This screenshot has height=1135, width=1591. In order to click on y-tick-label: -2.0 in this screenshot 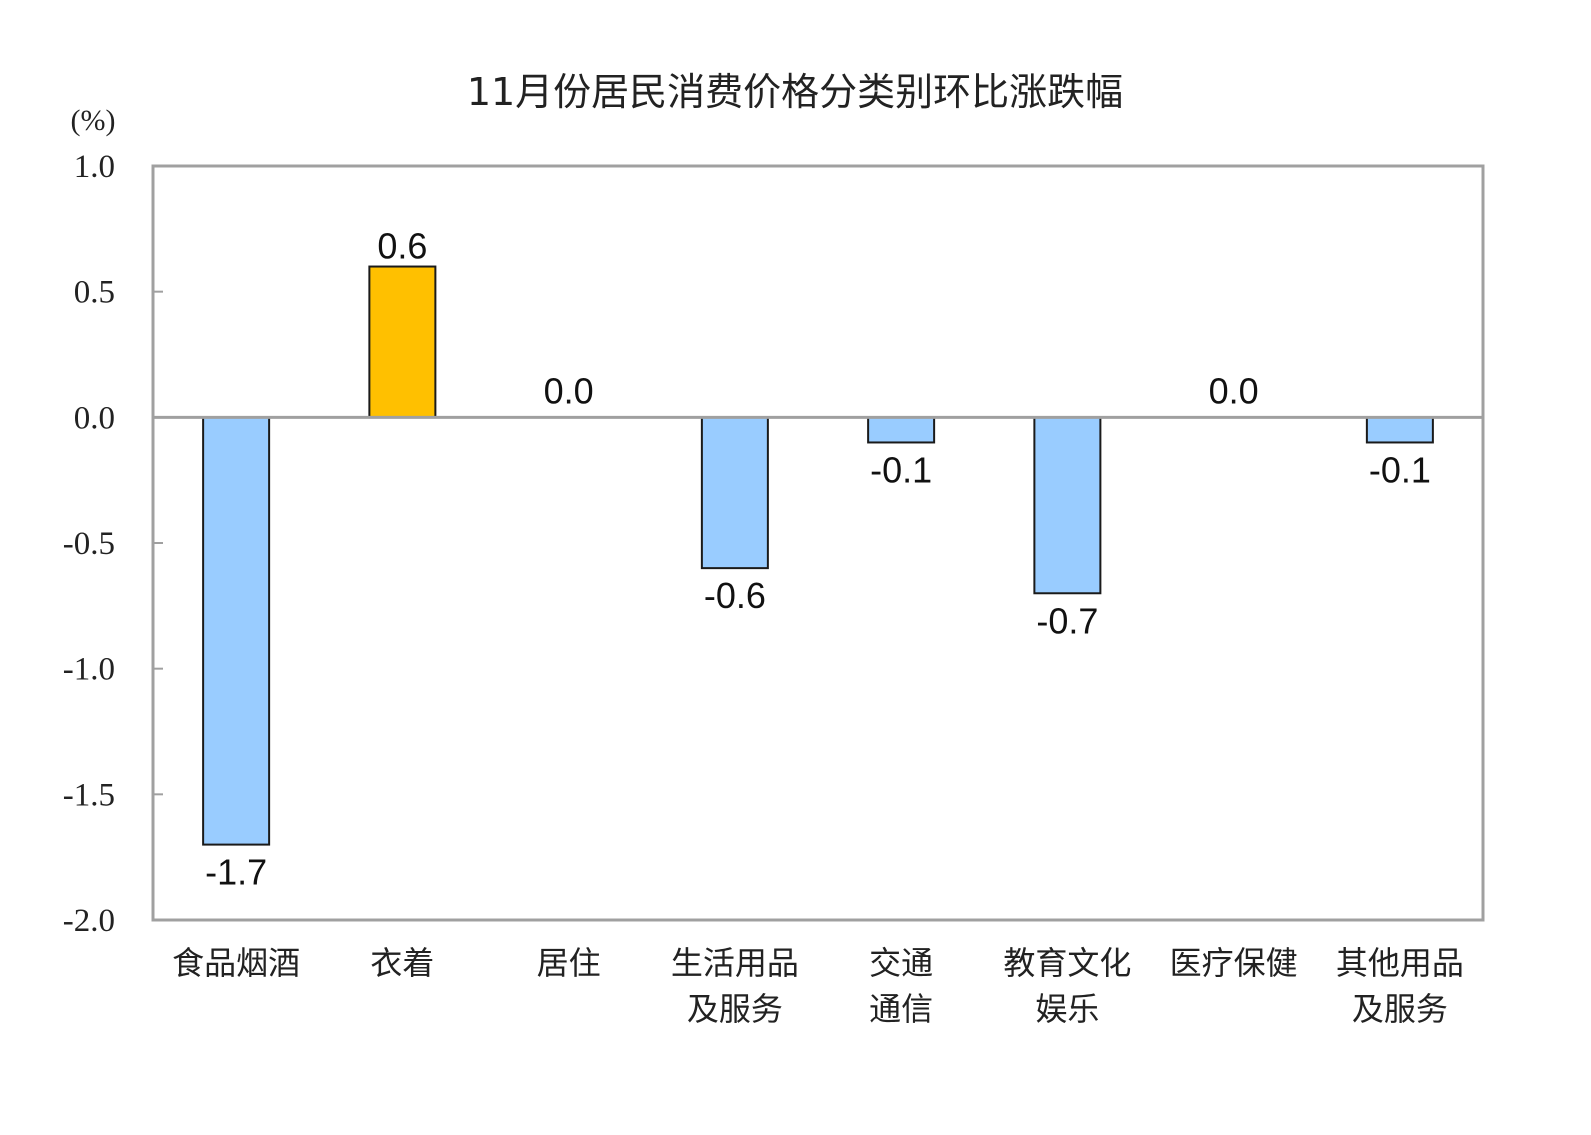, I will do `click(89, 921)`.